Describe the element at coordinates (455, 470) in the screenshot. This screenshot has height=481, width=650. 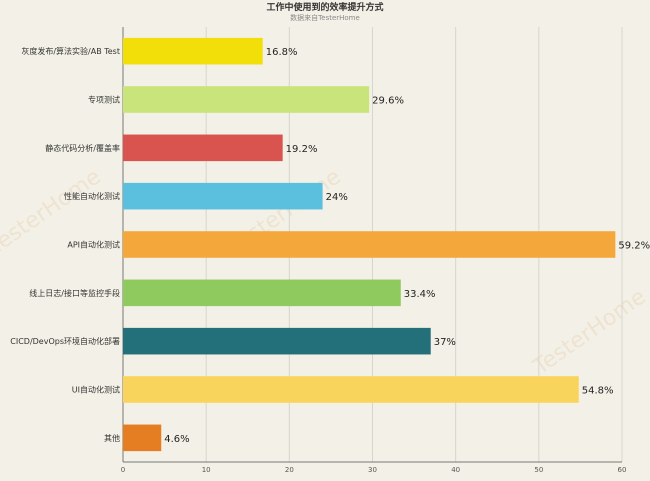
I see `x-tick-label: 40` at that location.